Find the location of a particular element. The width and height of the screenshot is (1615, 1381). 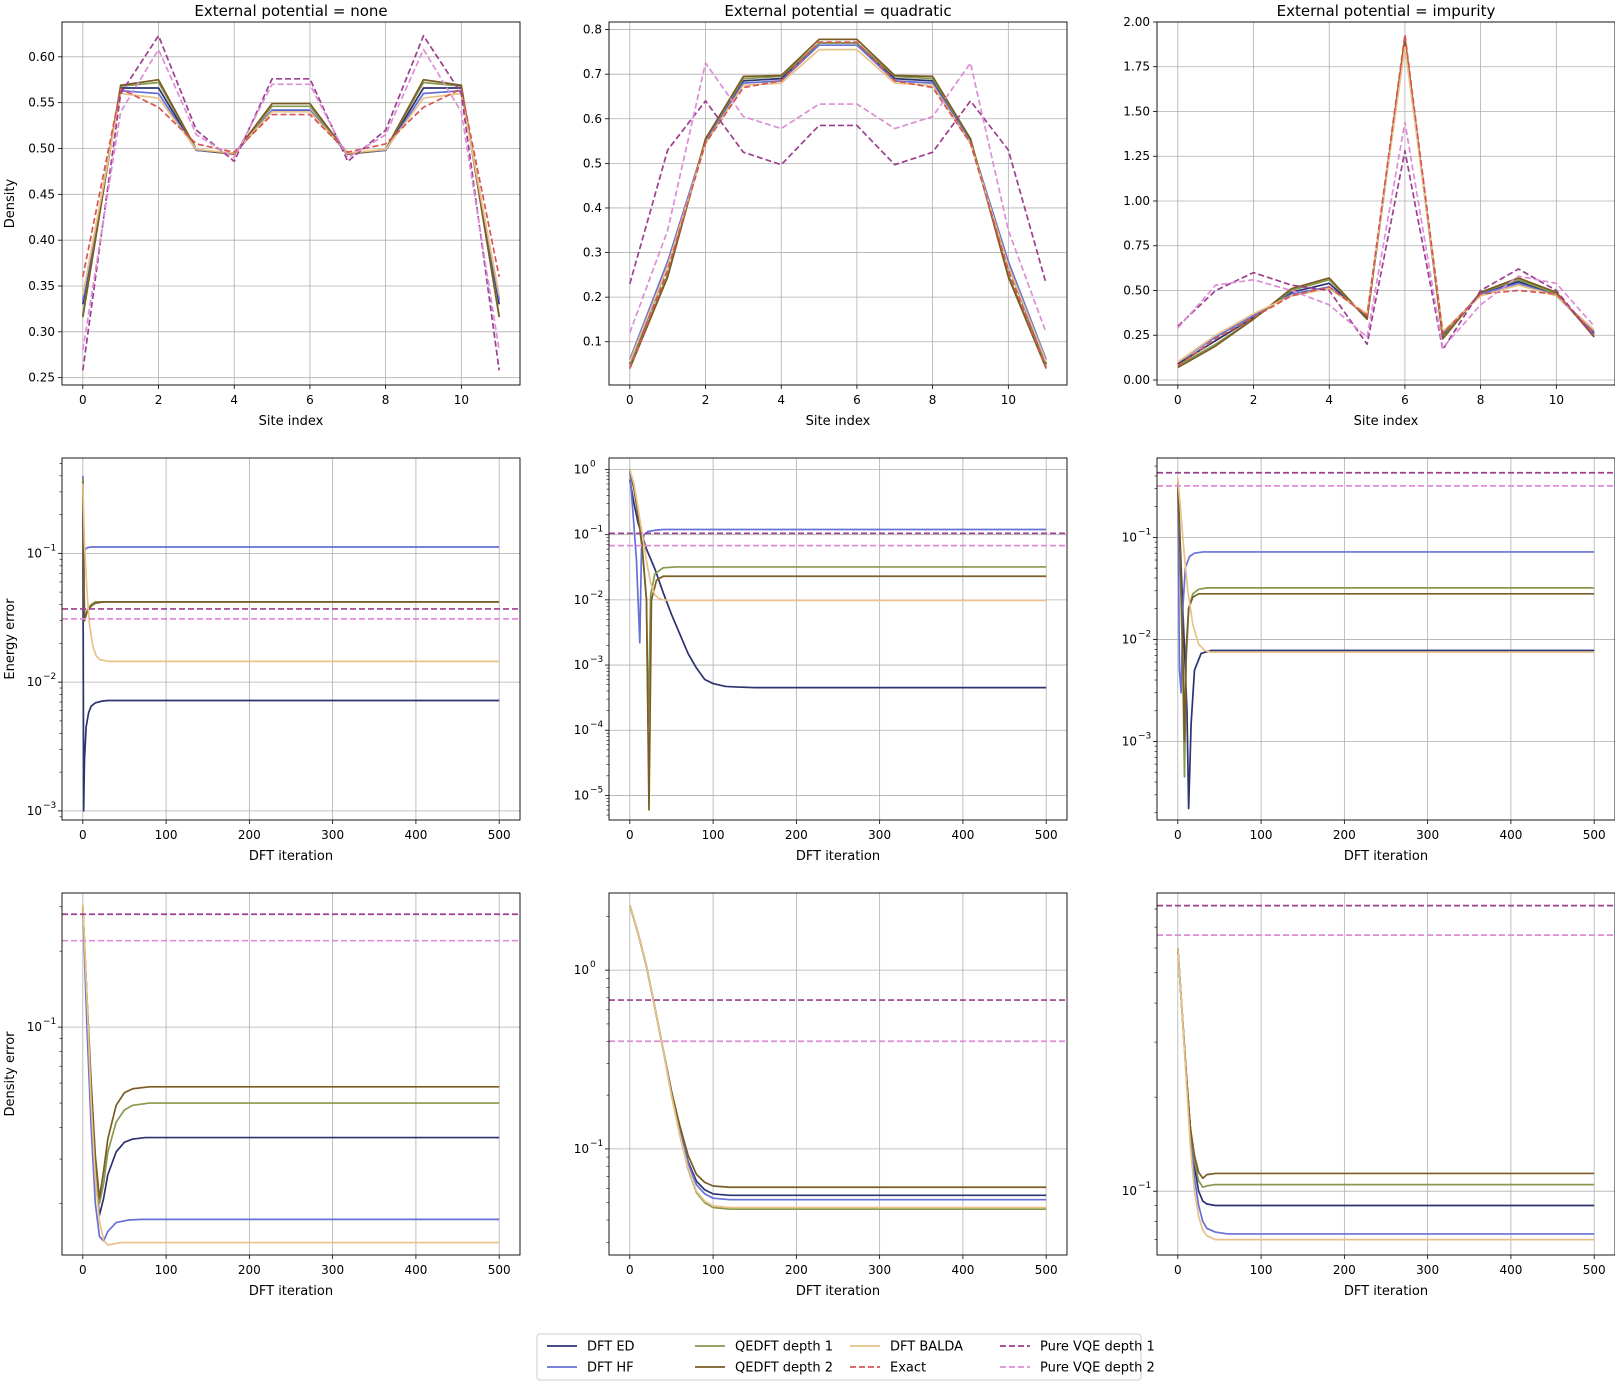

y-tick-label: 1.25 is located at coordinates (1136, 156).